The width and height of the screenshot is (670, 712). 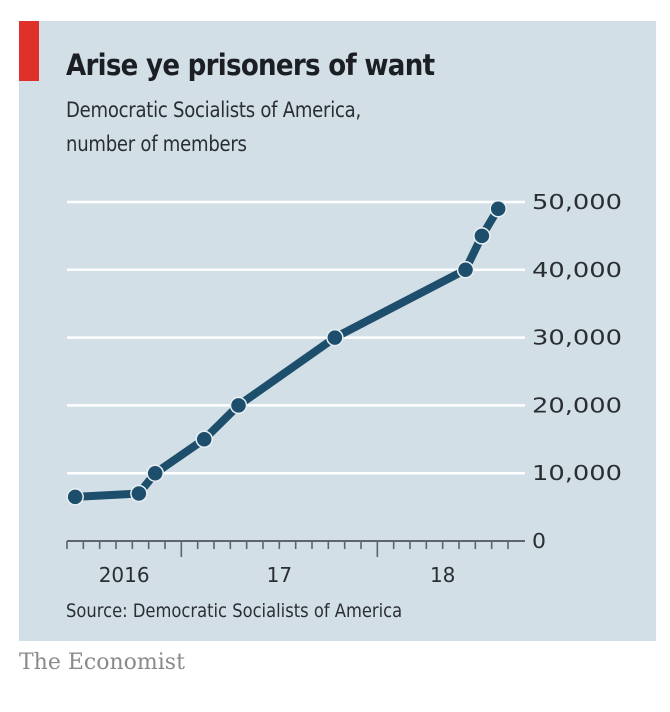 What do you see at coordinates (577, 405) in the screenshot?
I see `y-tick-label: 20,000` at bounding box center [577, 405].